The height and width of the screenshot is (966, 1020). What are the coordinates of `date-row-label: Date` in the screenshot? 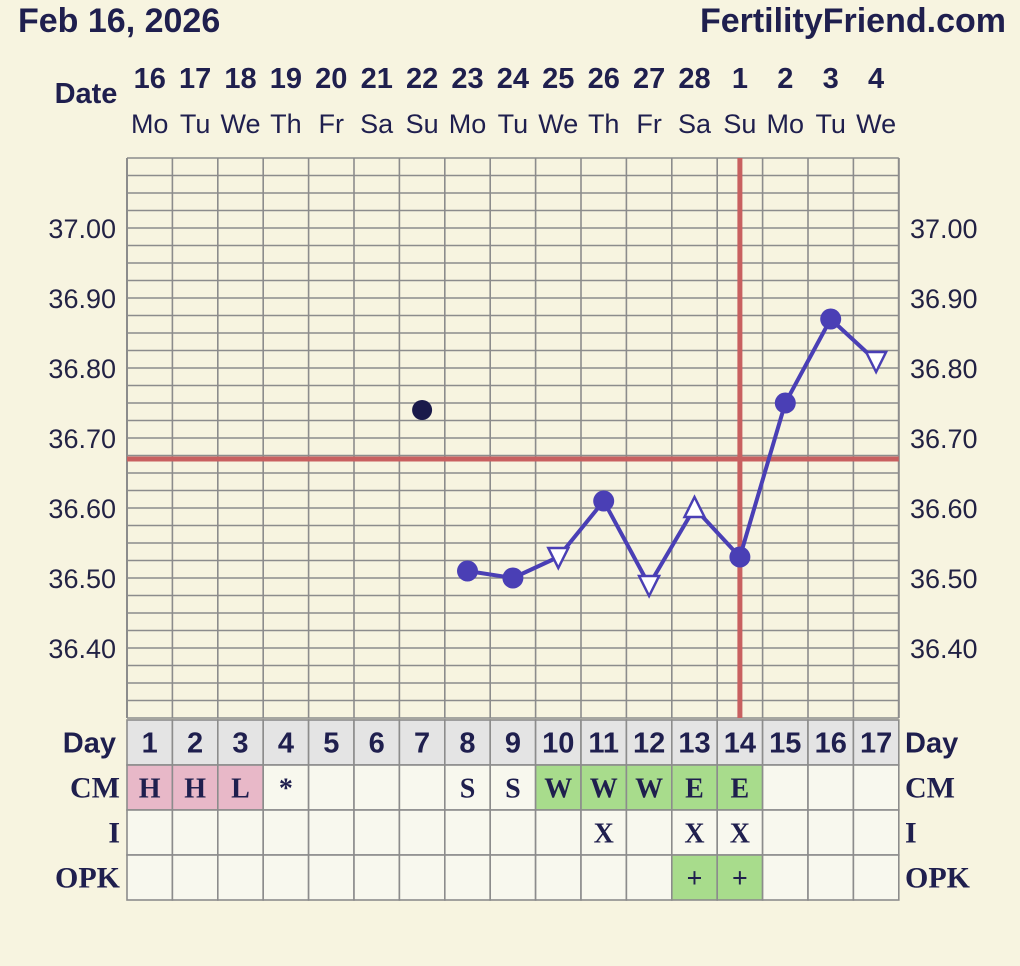 It's located at (86, 94).